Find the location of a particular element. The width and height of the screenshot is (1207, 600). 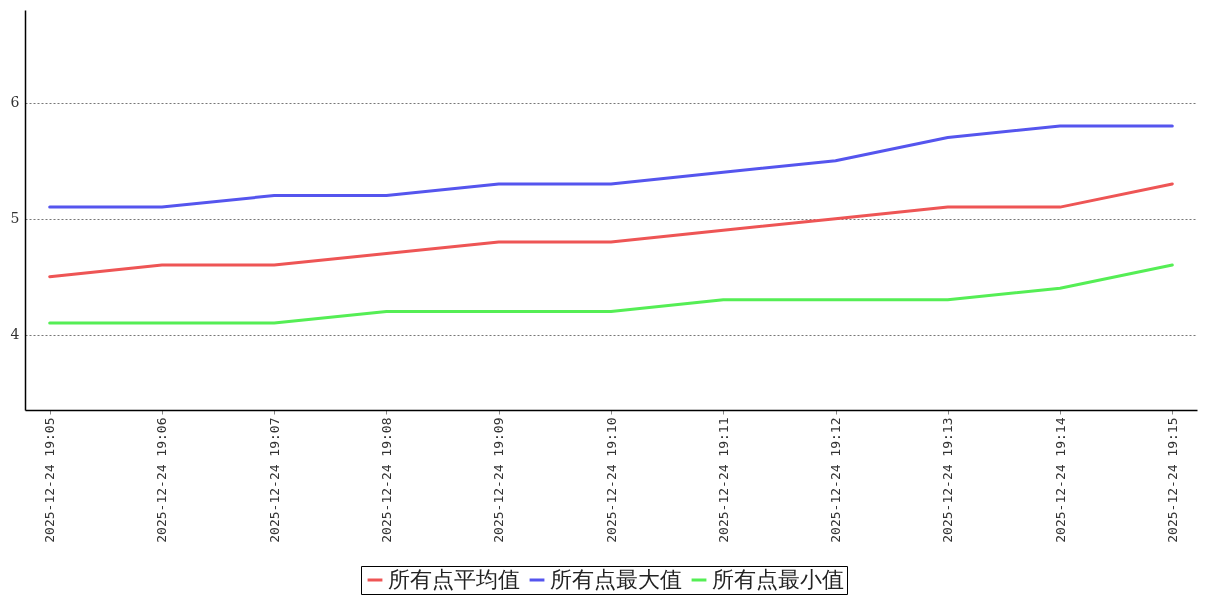

x-tick-label: 2025-12-24 19:07 is located at coordinates (274, 480).